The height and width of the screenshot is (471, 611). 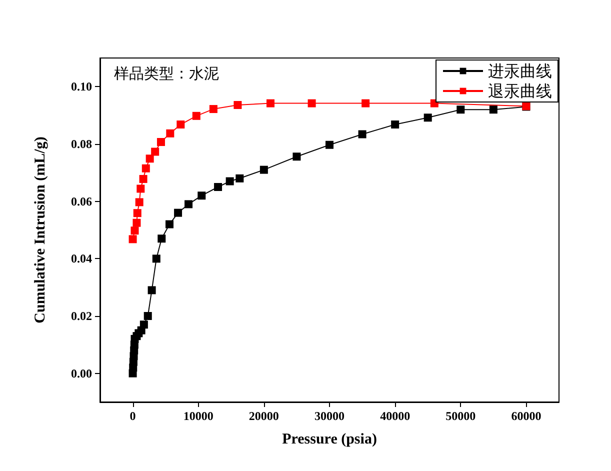 What do you see at coordinates (461, 416) in the screenshot?
I see `x-tick-label: 50000` at bounding box center [461, 416].